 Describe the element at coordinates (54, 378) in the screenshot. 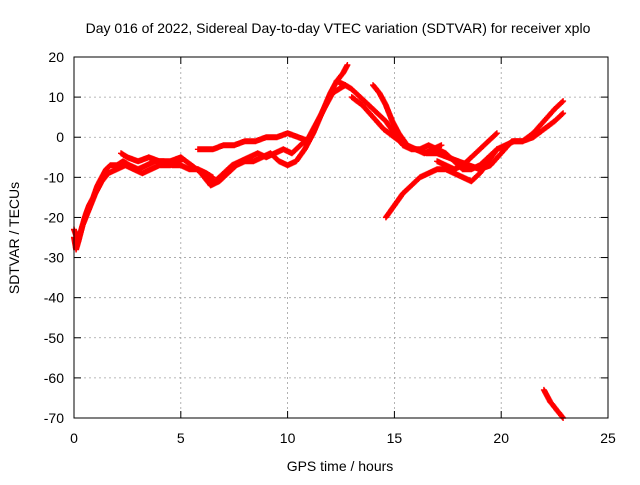

I see `y-tick-label: -60` at that location.